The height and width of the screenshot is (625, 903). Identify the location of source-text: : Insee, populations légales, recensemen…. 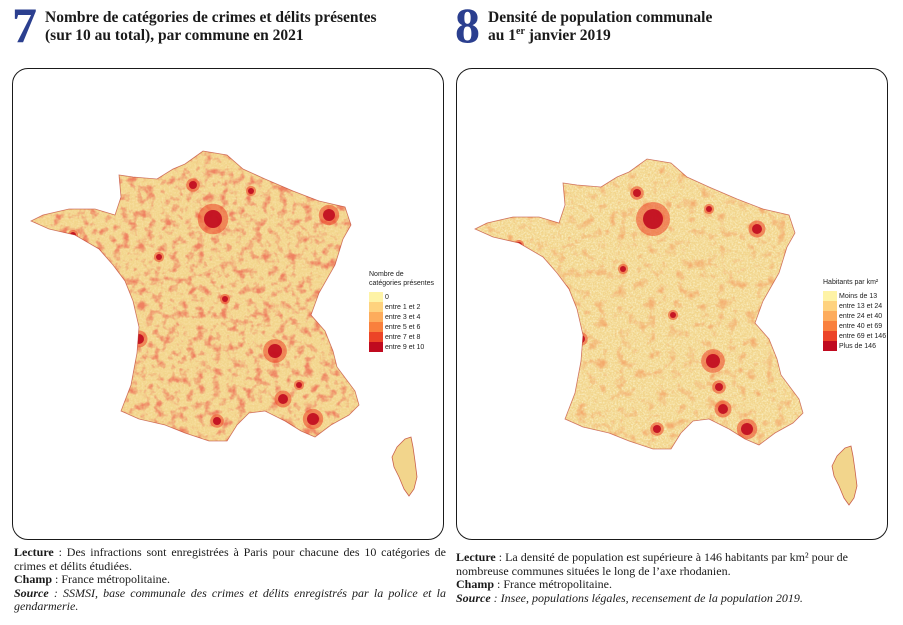
(646, 597).